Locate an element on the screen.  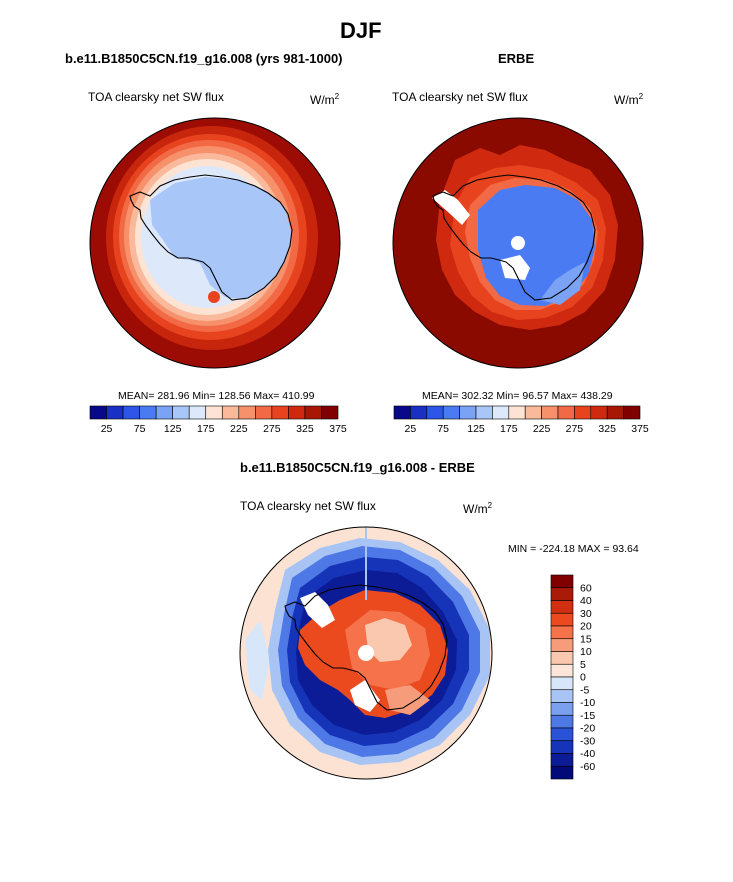
colorbar-tick-label: 20 is located at coordinates (586, 627).